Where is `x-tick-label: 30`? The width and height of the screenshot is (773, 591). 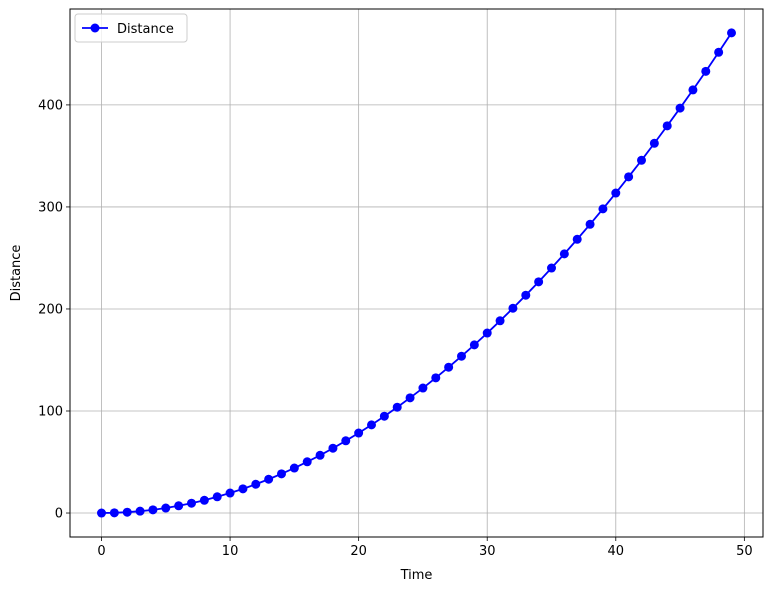 x-tick-label: 30 is located at coordinates (487, 551).